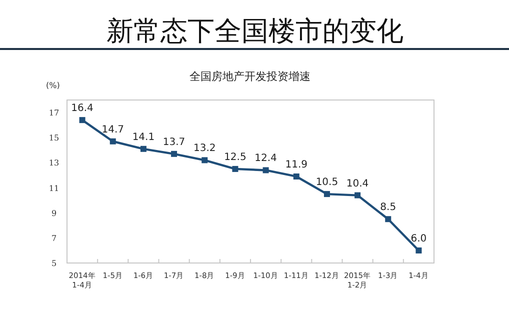 This screenshot has width=509, height=330. Describe the element at coordinates (54, 213) in the screenshot. I see `y-tick-label: 9` at that location.